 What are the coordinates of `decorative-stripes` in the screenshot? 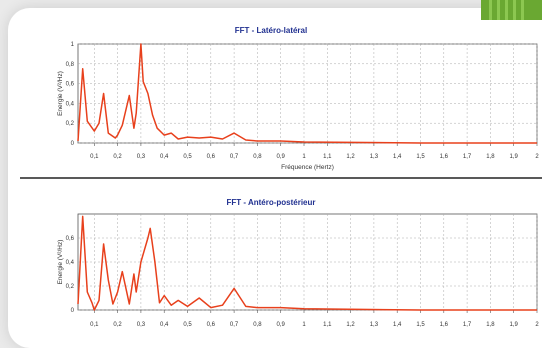 It's located at (511, 10).